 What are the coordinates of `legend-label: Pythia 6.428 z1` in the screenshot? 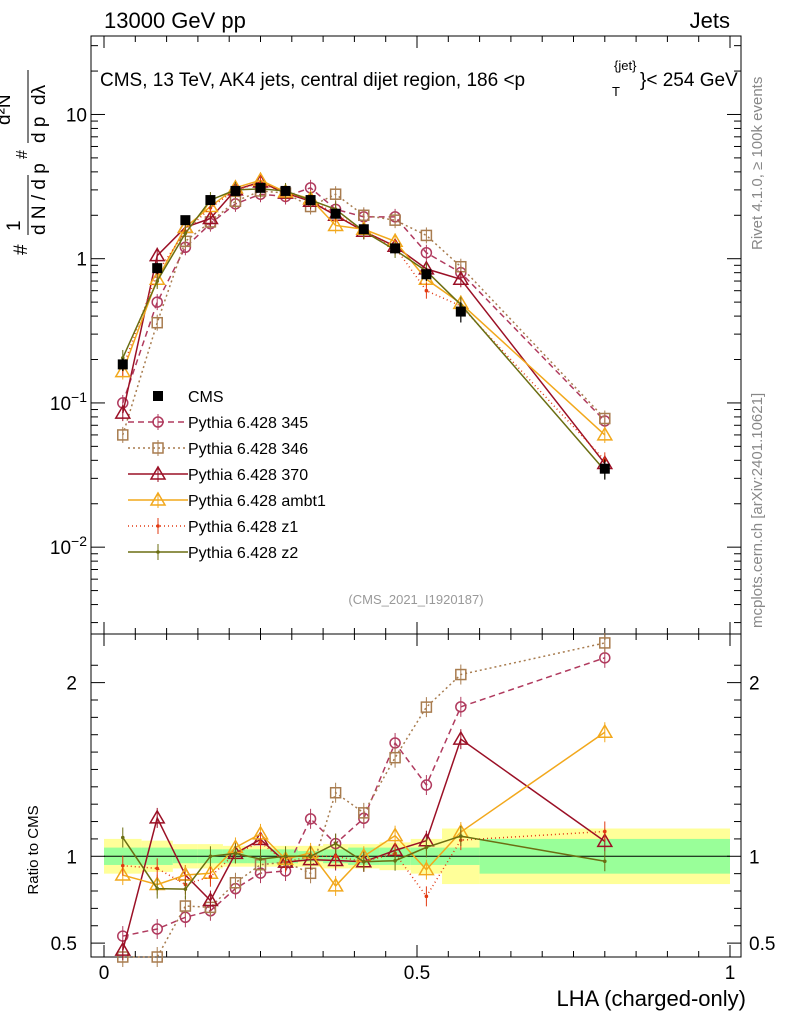 It's located at (243, 527).